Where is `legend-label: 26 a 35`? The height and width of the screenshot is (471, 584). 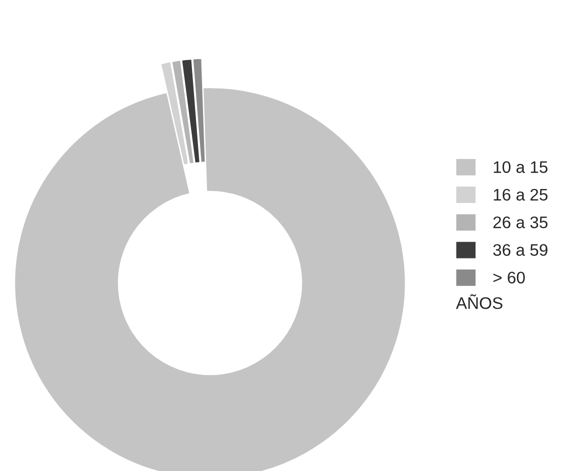
legend-label: 26 a 35 is located at coordinates (520, 222).